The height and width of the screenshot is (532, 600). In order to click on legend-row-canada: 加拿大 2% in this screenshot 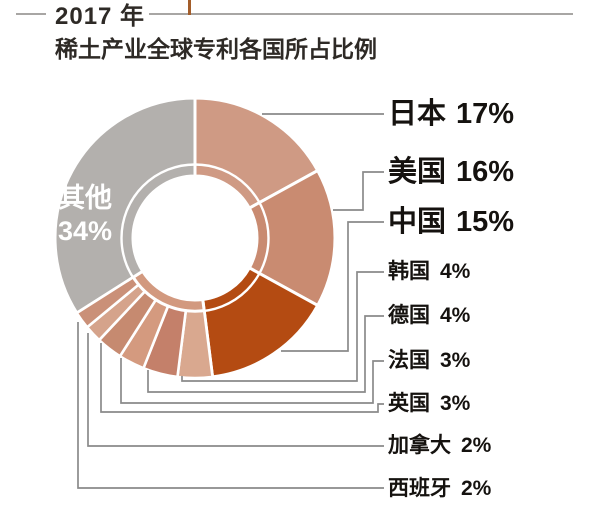, I will do `click(439, 446)`.